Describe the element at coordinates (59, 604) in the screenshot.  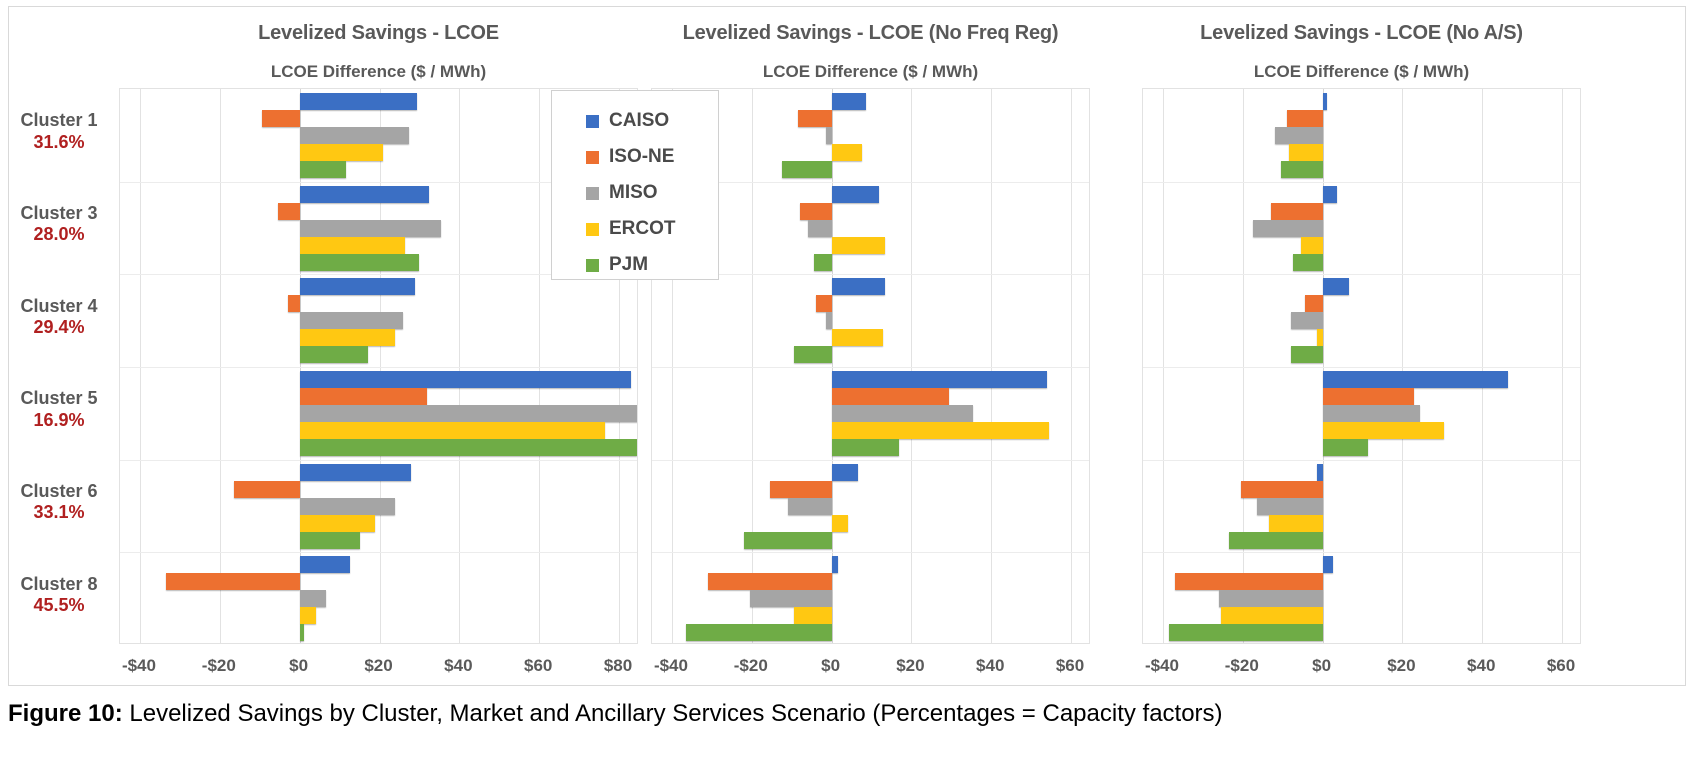
I see `cluster-capacity-factor: 45.5%` at that location.